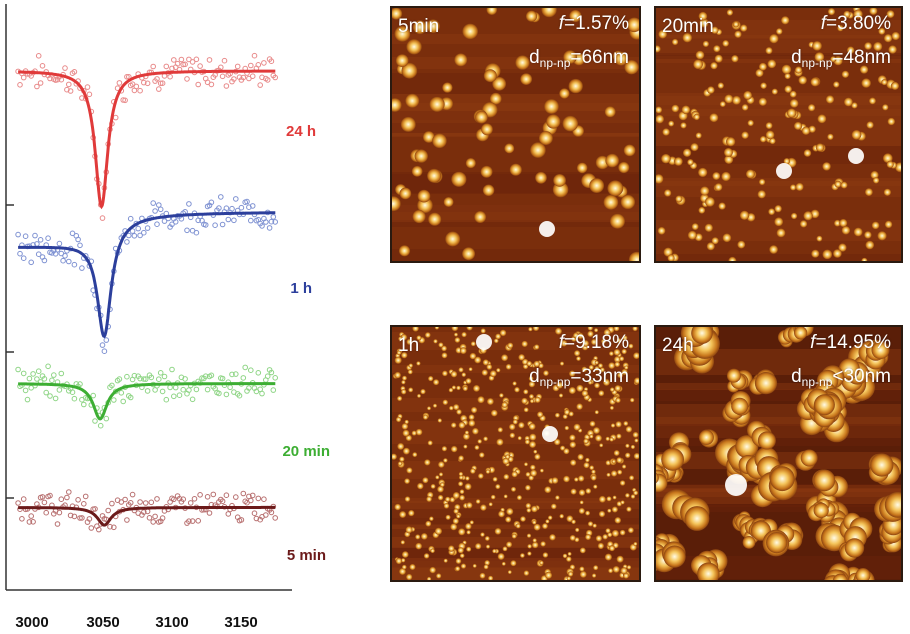  I want to click on bright-particle, so click(484, 342).